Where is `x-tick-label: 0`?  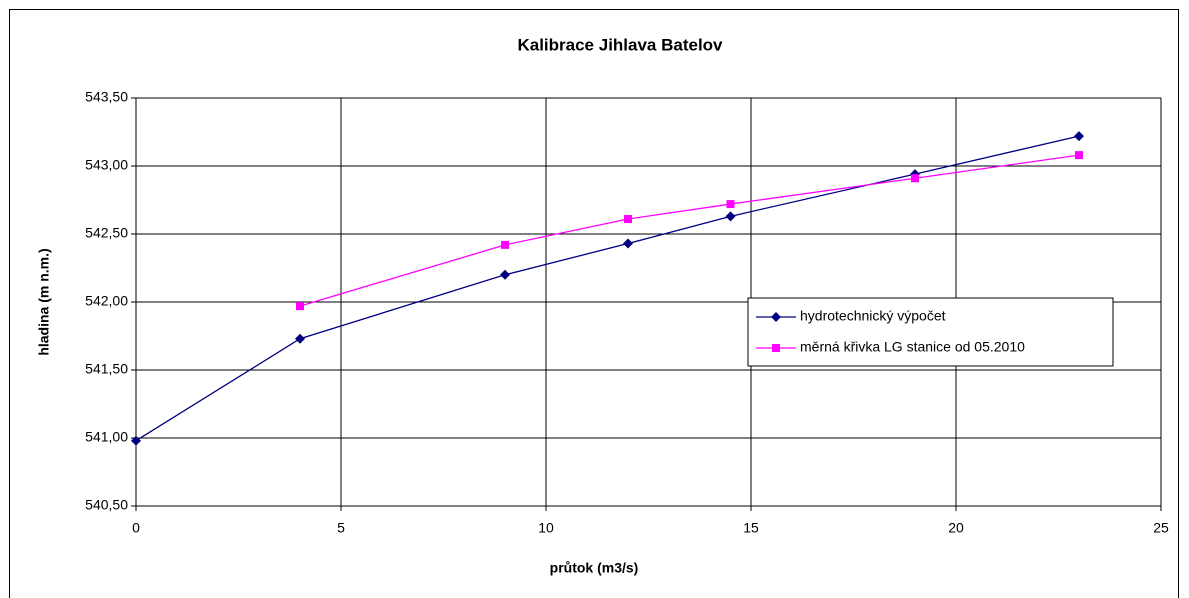
x-tick-label: 0 is located at coordinates (136, 528).